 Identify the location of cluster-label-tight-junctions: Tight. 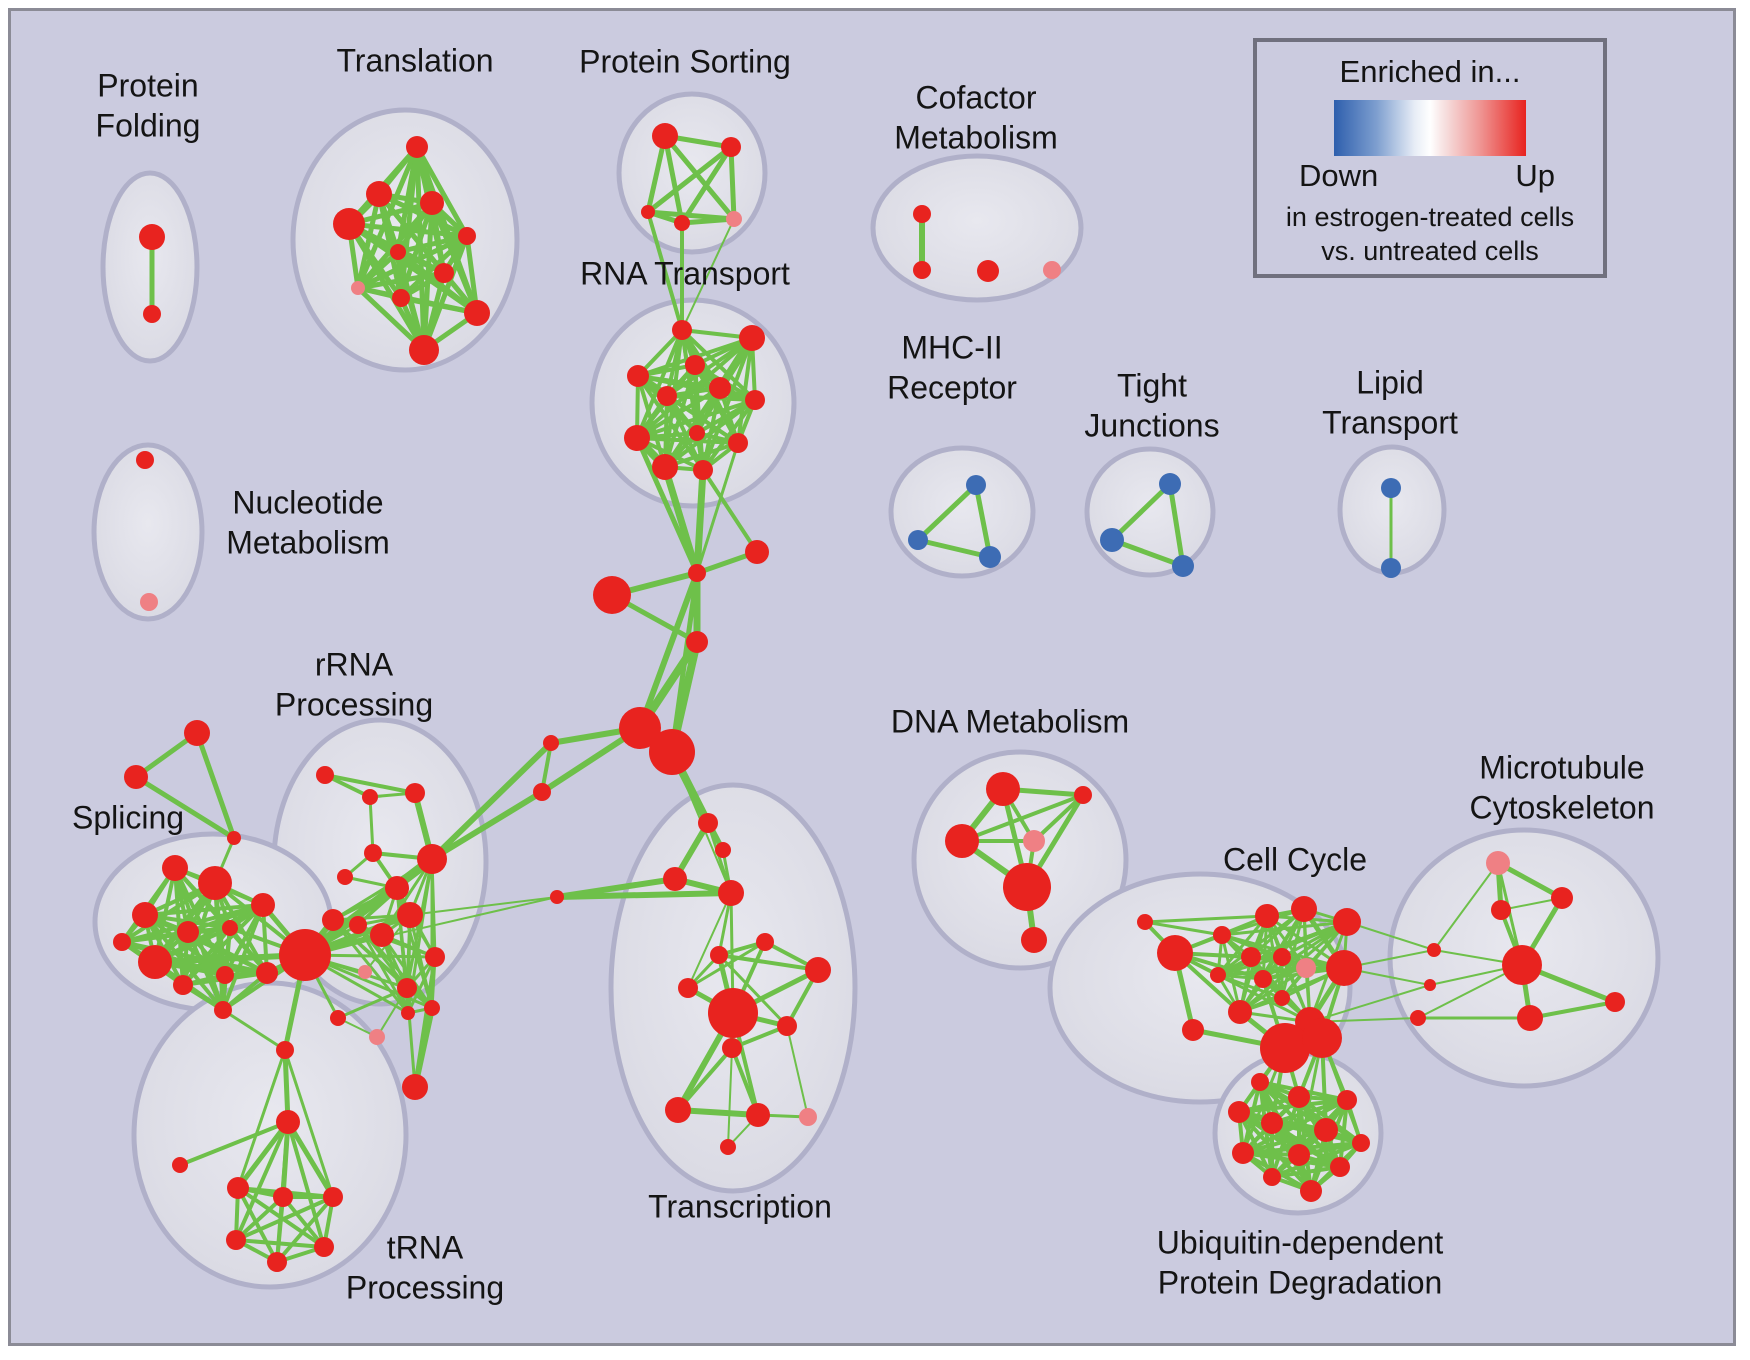
(1152, 385).